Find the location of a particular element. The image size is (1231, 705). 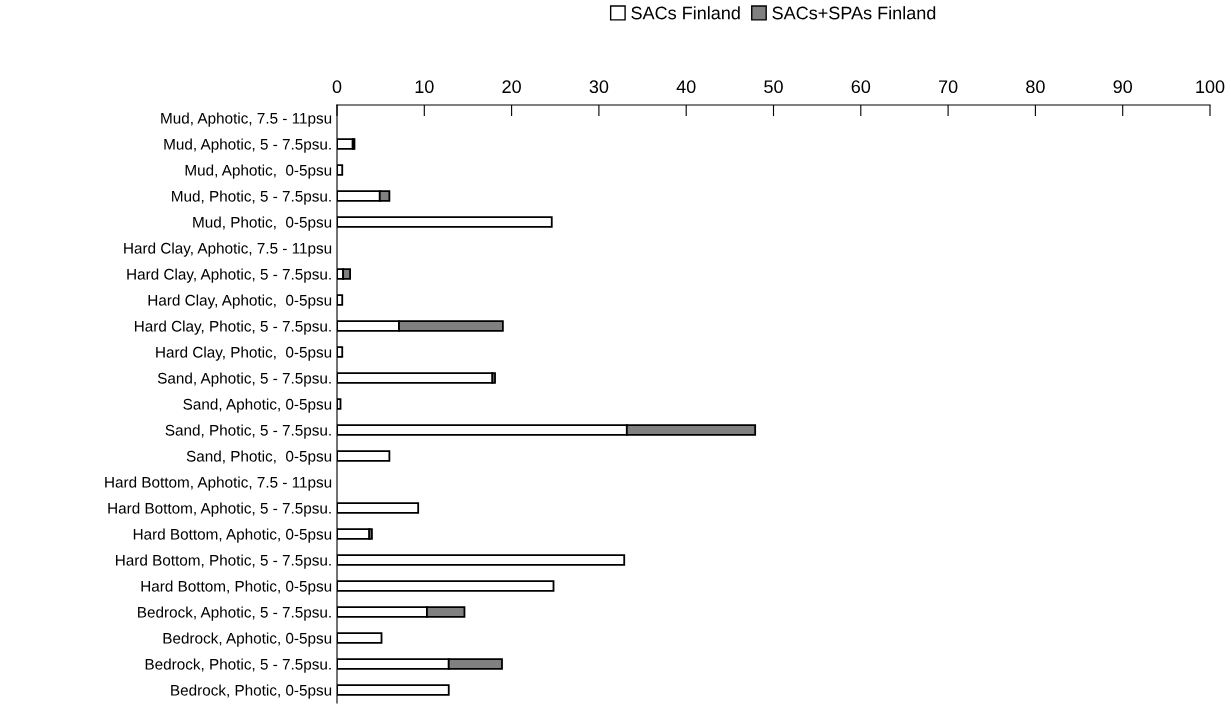

y-tick-label: Bedrock, Aphotic, 5 - 7.5psu. is located at coordinates (234, 613).